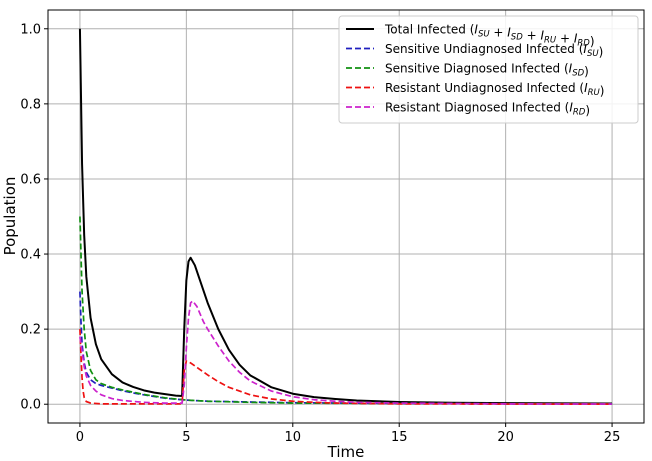  I want to click on legend-label: Sensitive Diagnosed Infected (ISD), so click(487, 70).